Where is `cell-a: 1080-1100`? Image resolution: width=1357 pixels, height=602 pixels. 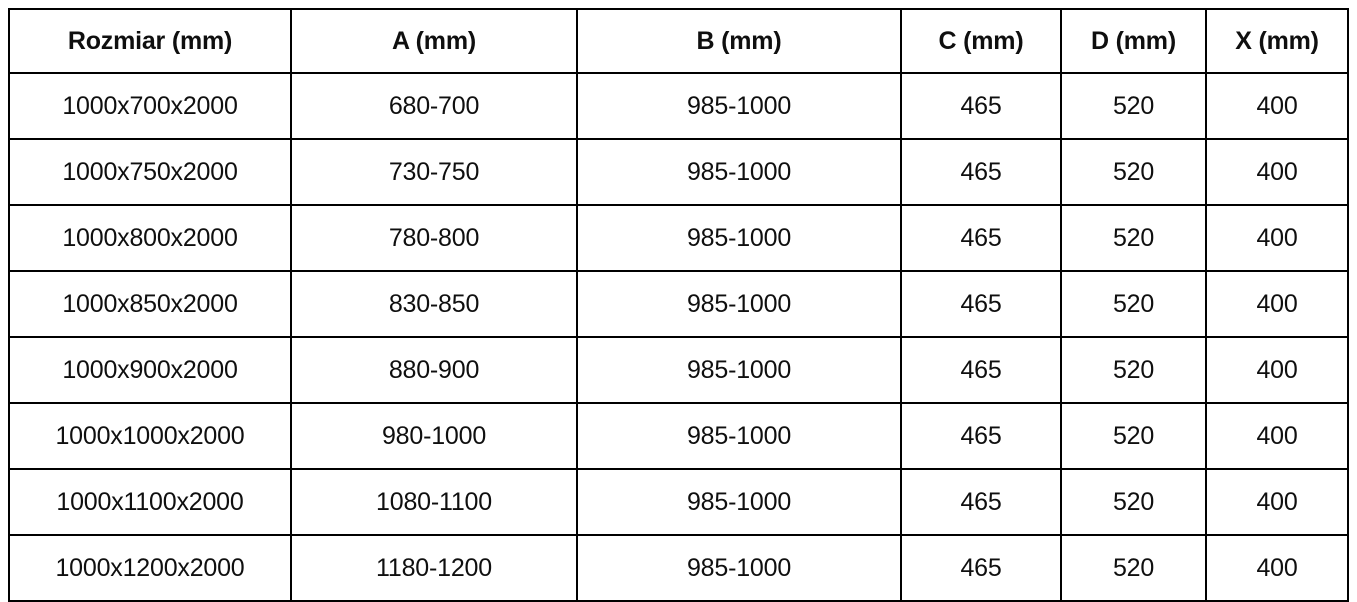
cell-a: 1080-1100 is located at coordinates (434, 502).